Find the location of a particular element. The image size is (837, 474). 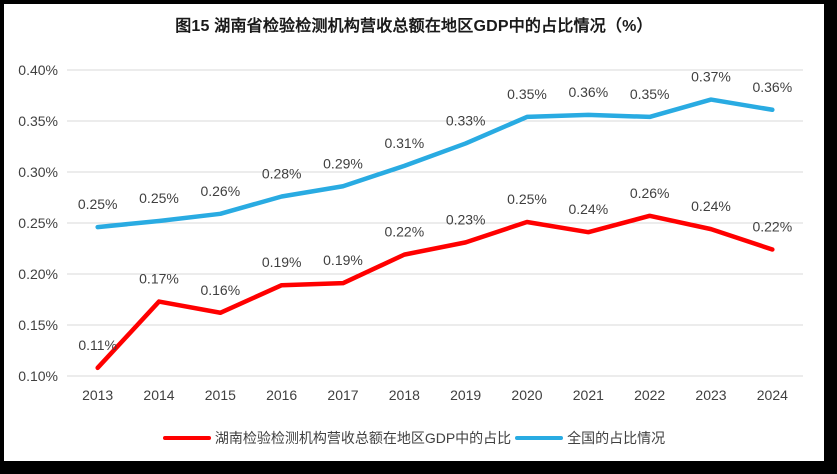

legend-swatch-national-icon is located at coordinates (539, 438).